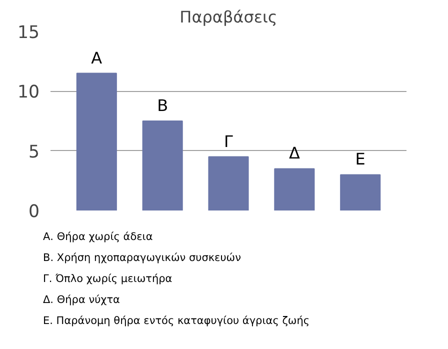 Image resolution: width=448 pixels, height=349 pixels. I want to click on x-tick-label: Α, so click(96, 58).